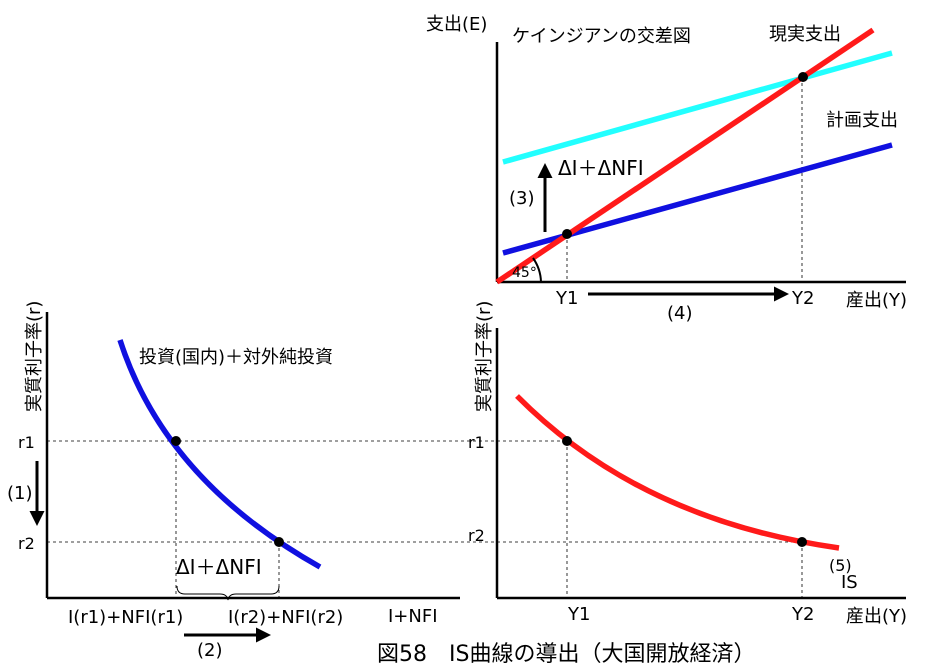 This screenshot has width=946, height=670. What do you see at coordinates (601, 168) in the screenshot?
I see `shift-label: ΔI＋ΔNFI` at bounding box center [601, 168].